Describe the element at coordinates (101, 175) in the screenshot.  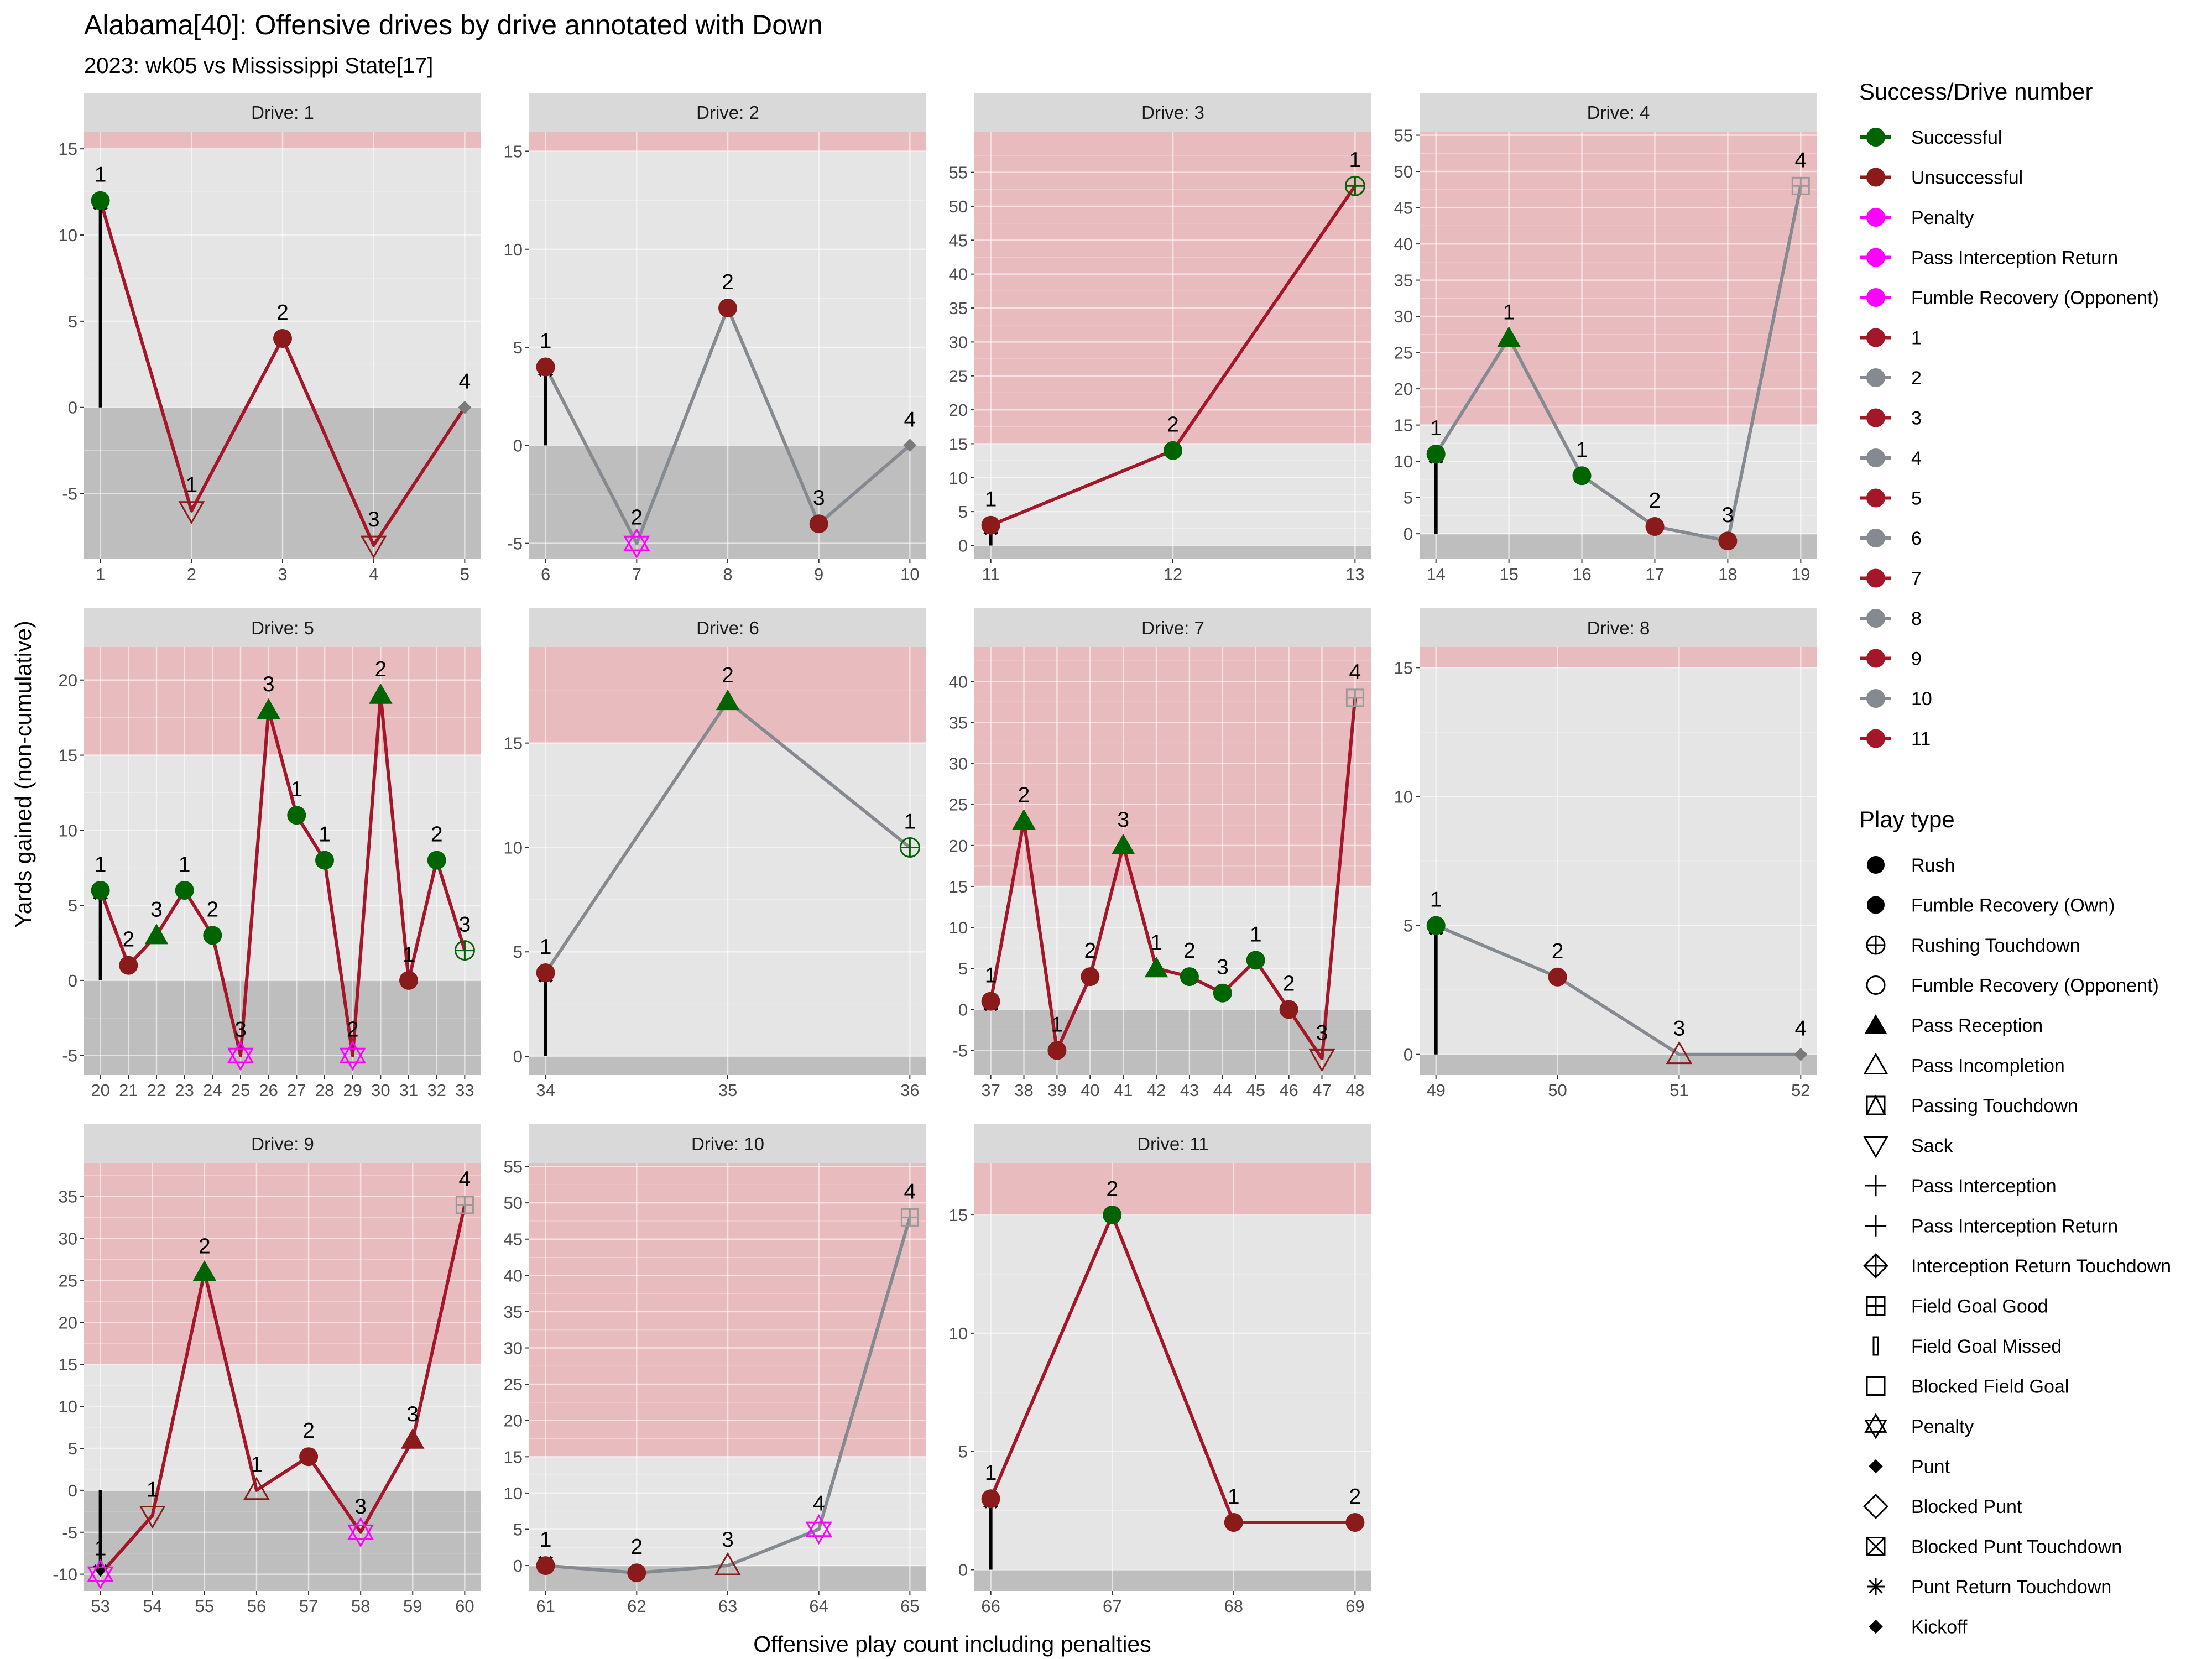
I see `down-label: 1` at that location.